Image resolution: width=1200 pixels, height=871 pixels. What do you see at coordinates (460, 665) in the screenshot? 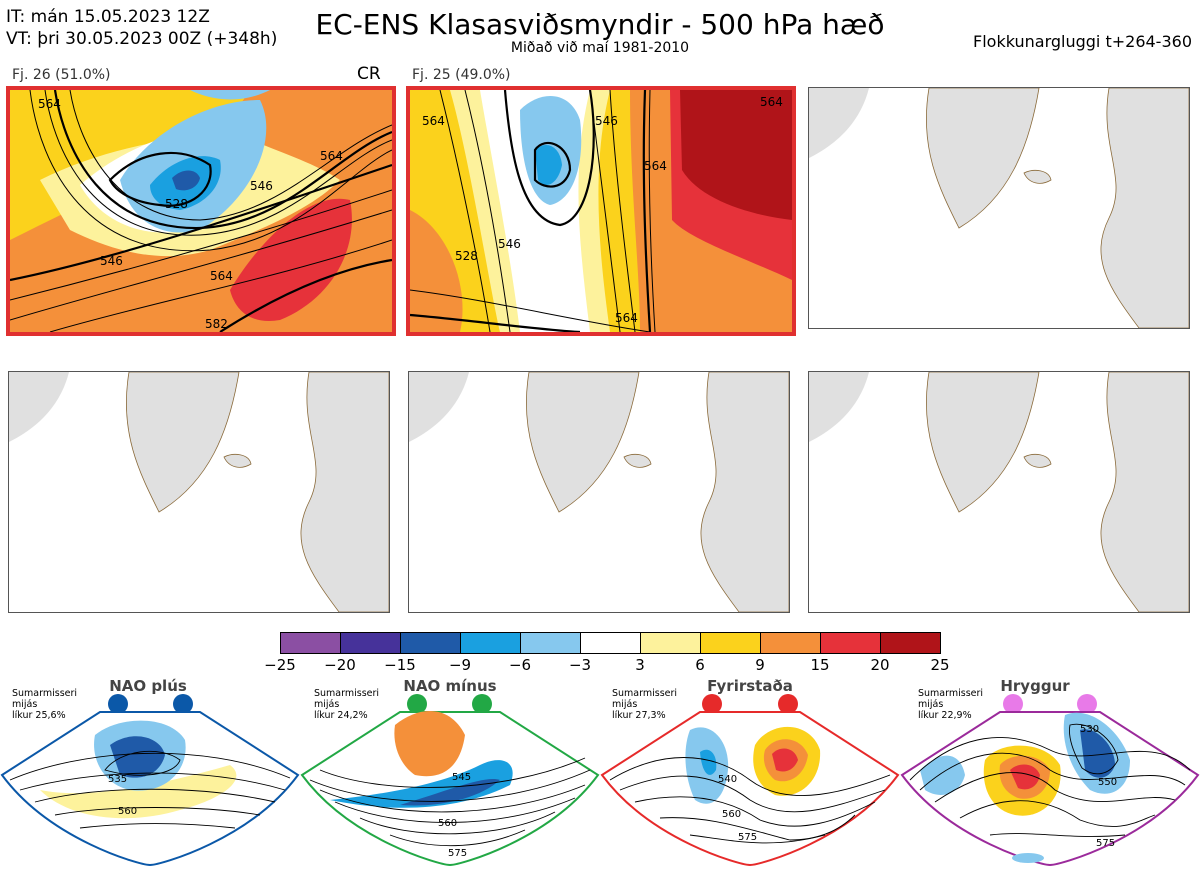
I see `colorbar-tick: −9` at bounding box center [460, 665].